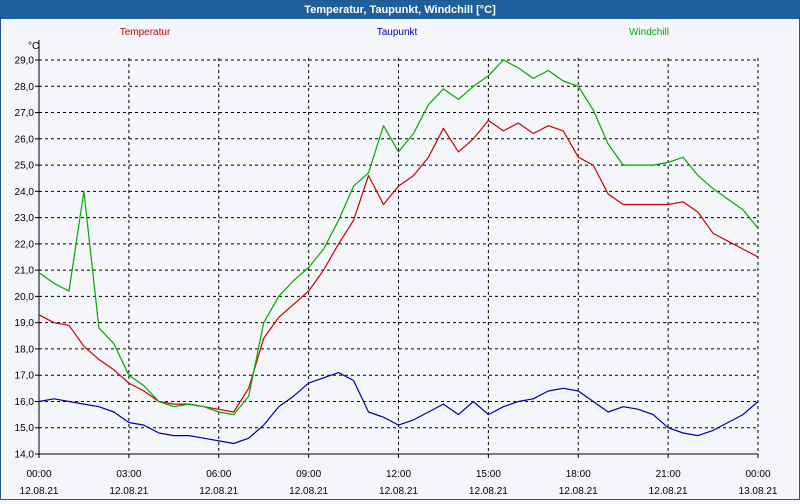  I want to click on x-tick-time-label: 18:00, so click(578, 474).